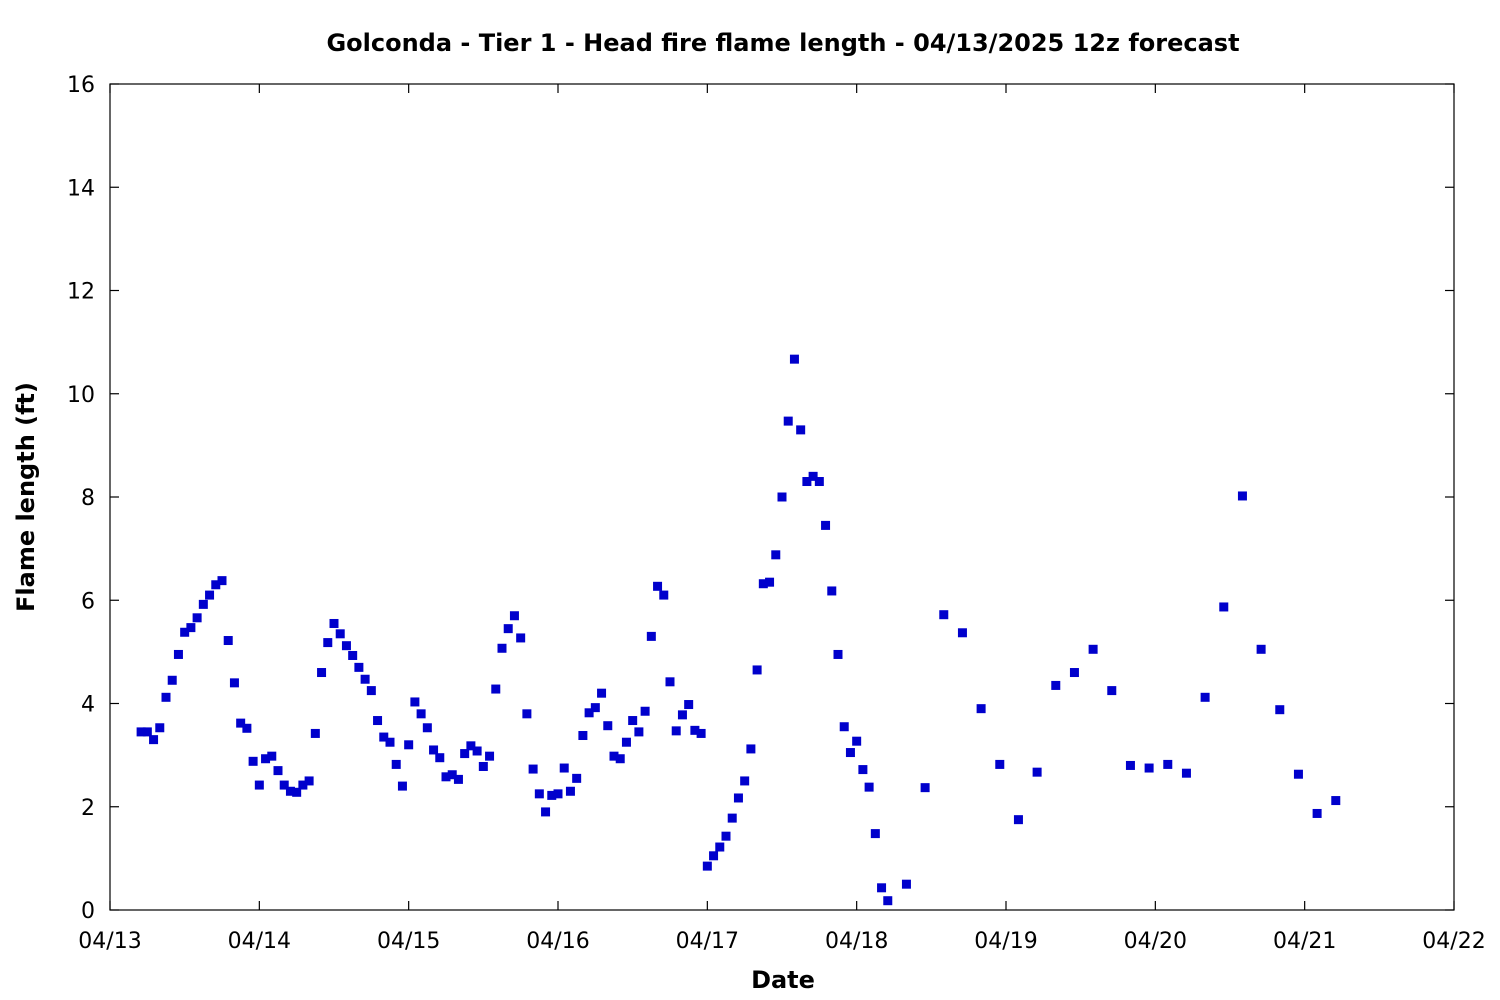  Describe the element at coordinates (1453, 941) in the screenshot. I see `x-tick-label: 04/22` at that location.